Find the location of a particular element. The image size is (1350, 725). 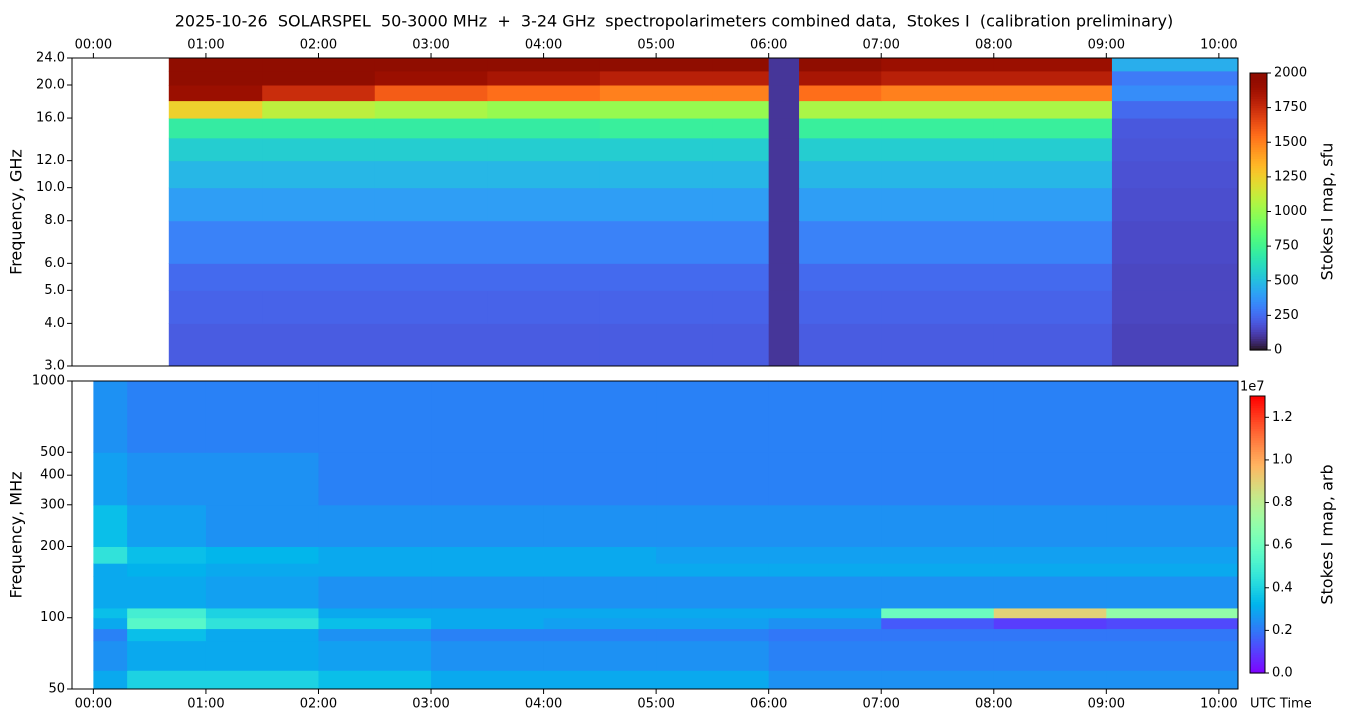

x-tick-label: 01:00 is located at coordinates (205, 704).